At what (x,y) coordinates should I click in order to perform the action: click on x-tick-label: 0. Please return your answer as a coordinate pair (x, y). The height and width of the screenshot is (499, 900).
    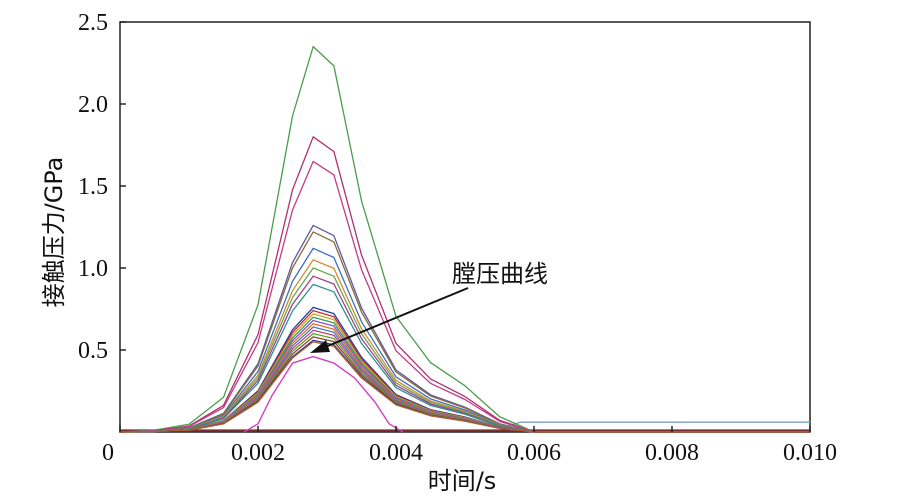
    Looking at the image, I should click on (108, 453).